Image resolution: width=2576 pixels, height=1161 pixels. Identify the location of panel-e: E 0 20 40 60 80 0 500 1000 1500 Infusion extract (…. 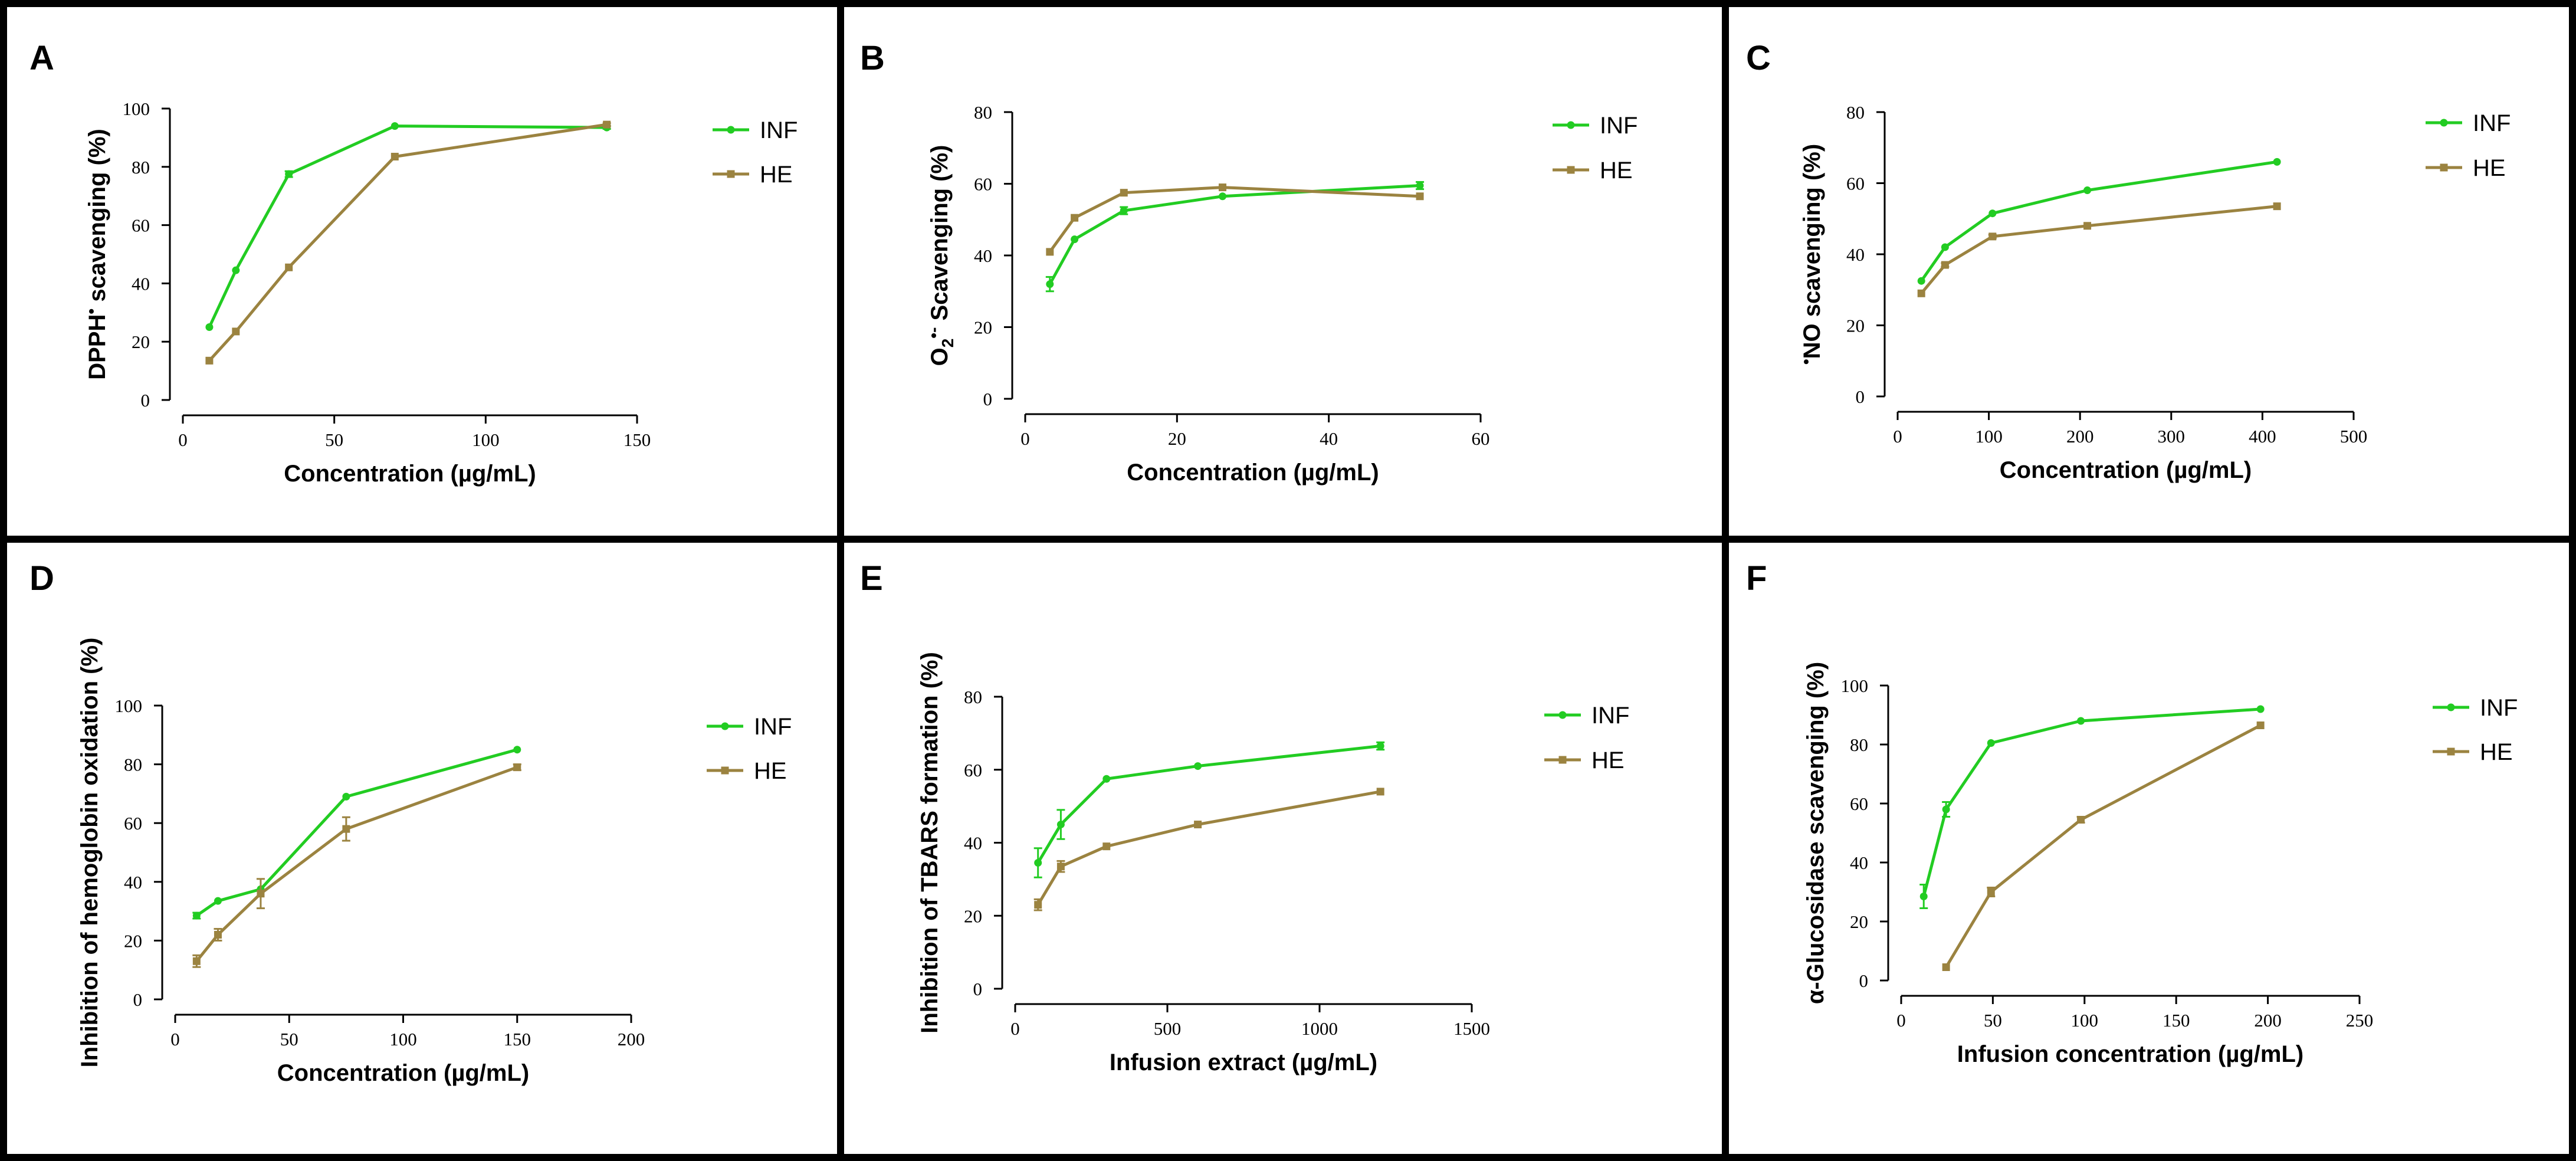
(1244, 817).